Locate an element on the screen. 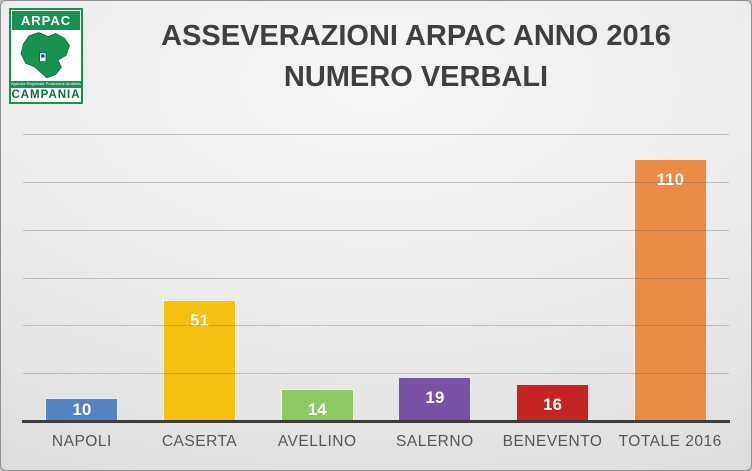 The image size is (752, 471). bar-slot-avellino: 14 is located at coordinates (317, 278).